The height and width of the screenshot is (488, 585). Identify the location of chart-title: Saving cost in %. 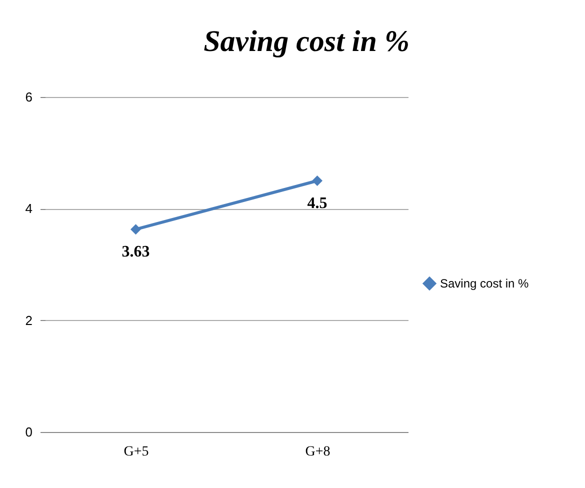
(307, 41).